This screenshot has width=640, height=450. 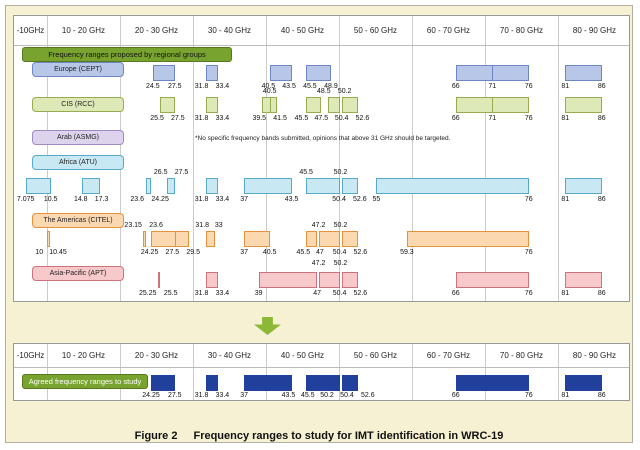 I want to click on tick-label: 41.5, so click(x=280, y=118).